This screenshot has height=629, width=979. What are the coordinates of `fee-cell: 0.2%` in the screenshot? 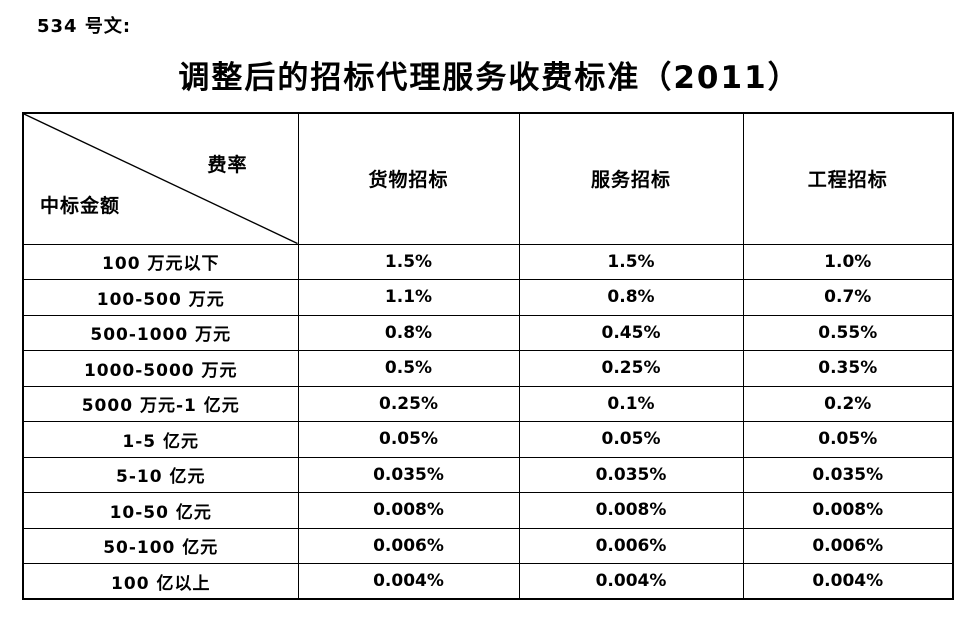 It's located at (848, 403).